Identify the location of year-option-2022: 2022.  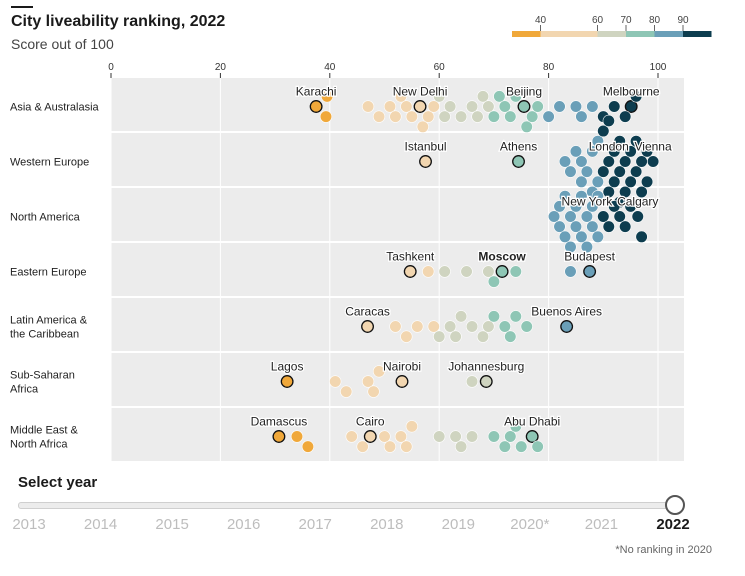
(673, 524).